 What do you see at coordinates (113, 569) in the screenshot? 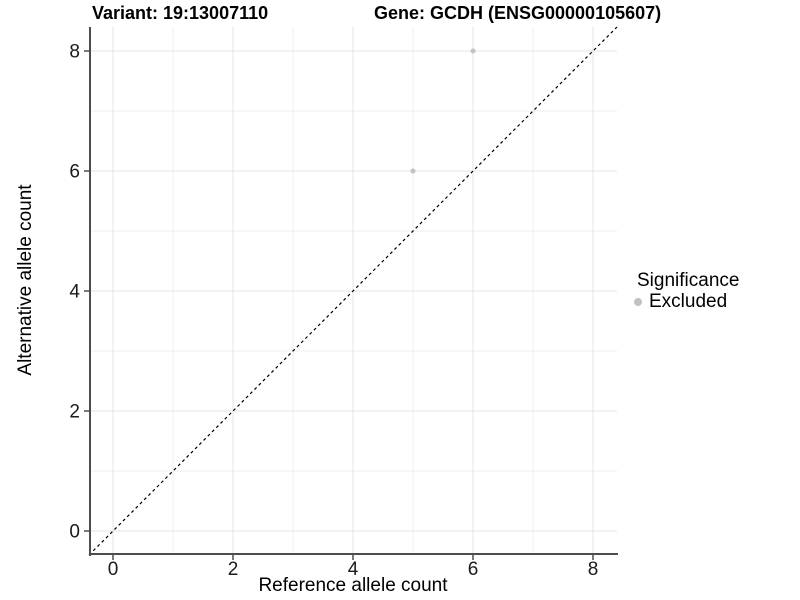
I see `x-tick-label: 0` at bounding box center [113, 569].